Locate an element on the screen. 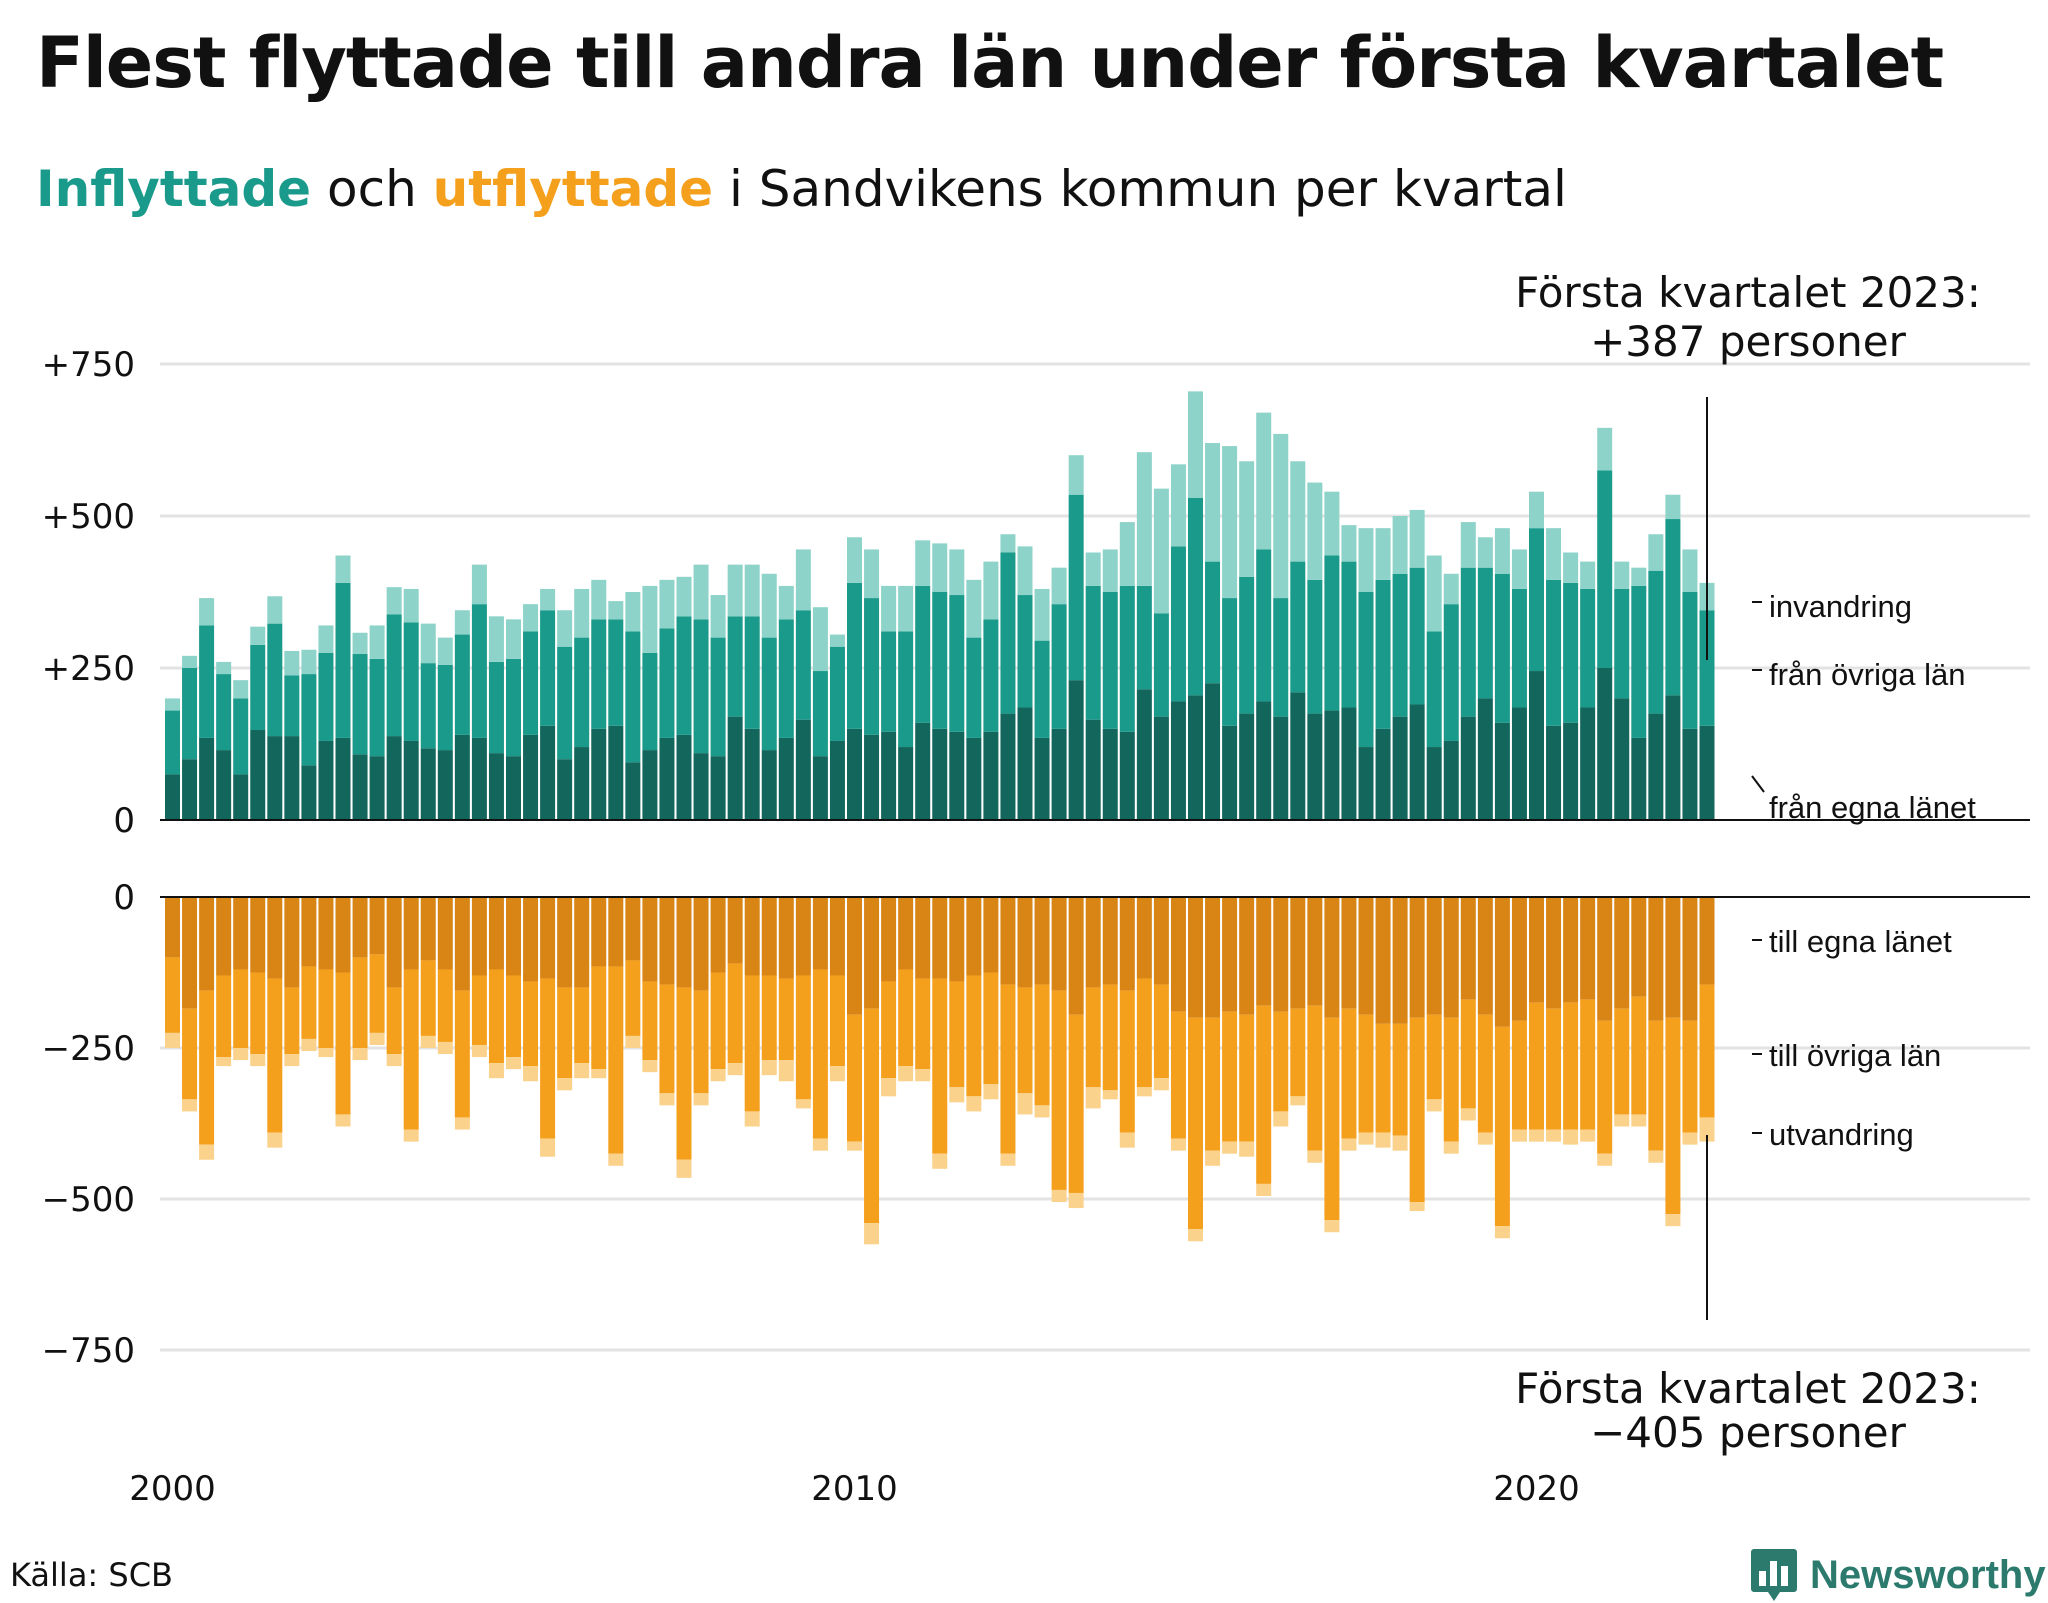  brand-name: Newsworthy is located at coordinates (1928, 1574).